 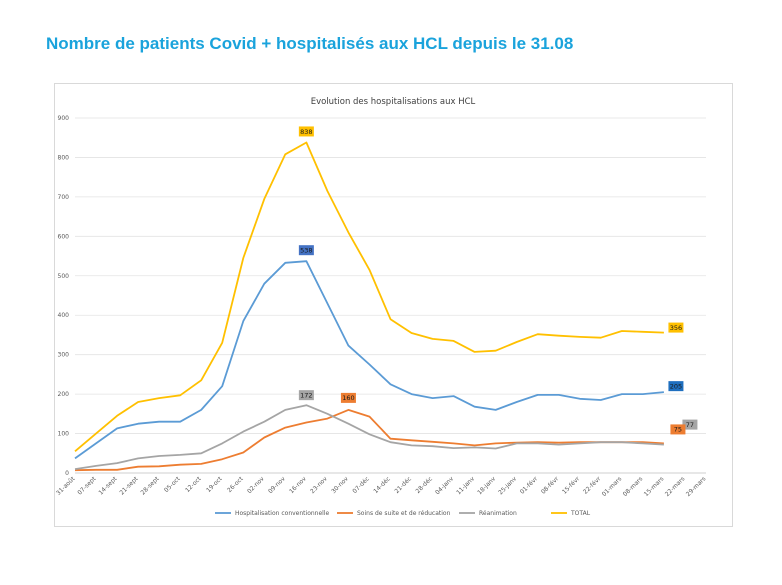 What do you see at coordinates (172, 484) in the screenshot?
I see `x-tick-label: 05-oct` at bounding box center [172, 484].